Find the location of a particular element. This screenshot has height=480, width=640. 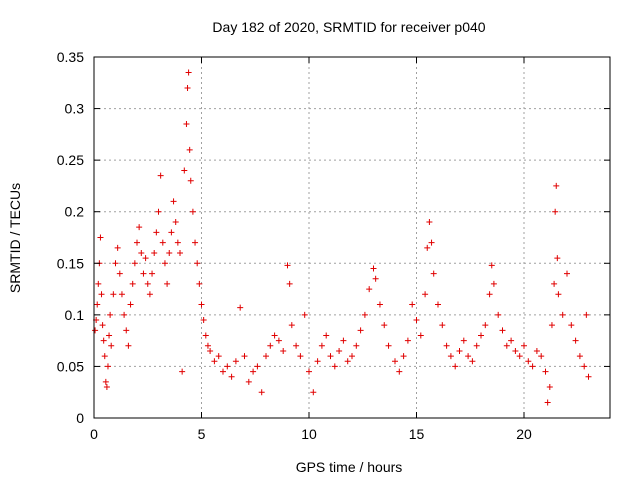

x-tick-label: 5 is located at coordinates (202, 434).